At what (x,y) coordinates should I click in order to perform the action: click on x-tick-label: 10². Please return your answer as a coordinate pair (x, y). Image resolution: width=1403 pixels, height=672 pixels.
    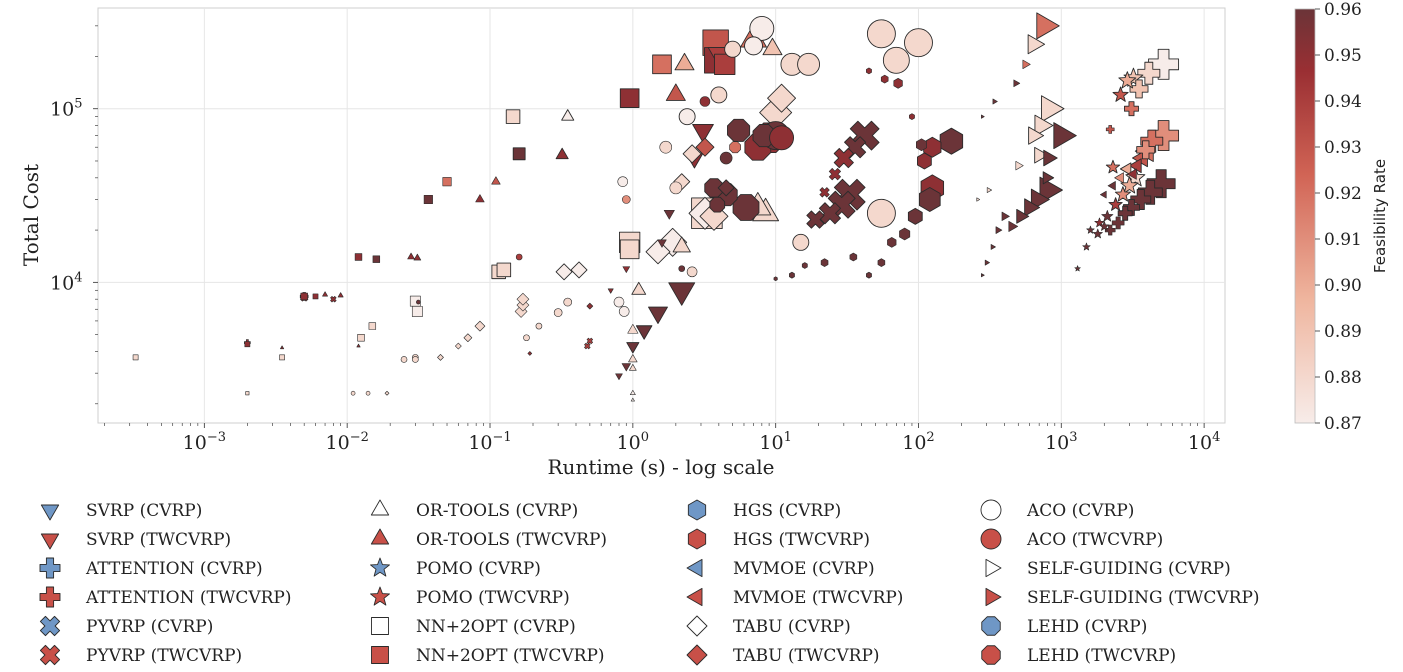
    Looking at the image, I should click on (918, 442).